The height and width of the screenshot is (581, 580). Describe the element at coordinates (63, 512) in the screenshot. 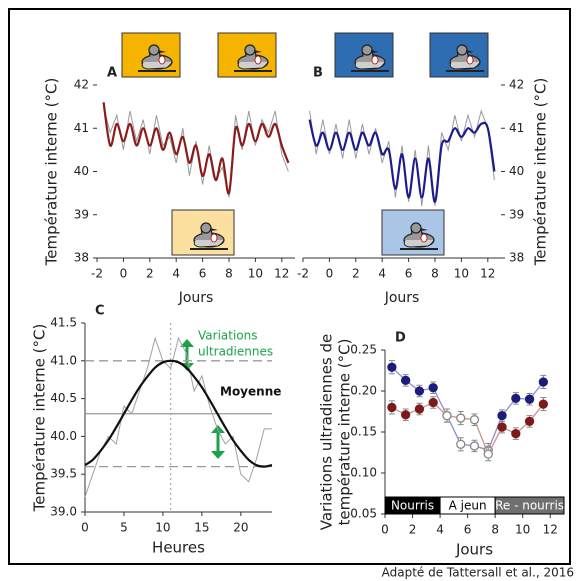

I see `y-tick-label: 39.0` at that location.